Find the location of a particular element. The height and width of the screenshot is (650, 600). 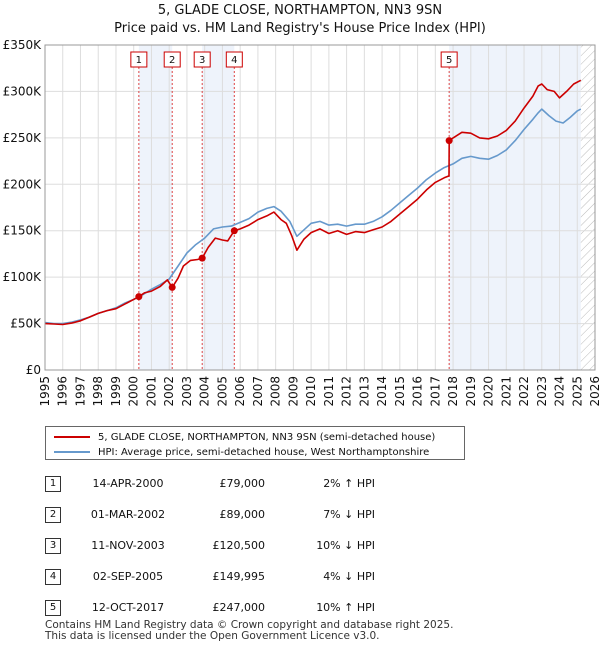

y-tick-label: £150K is located at coordinates (23, 231).